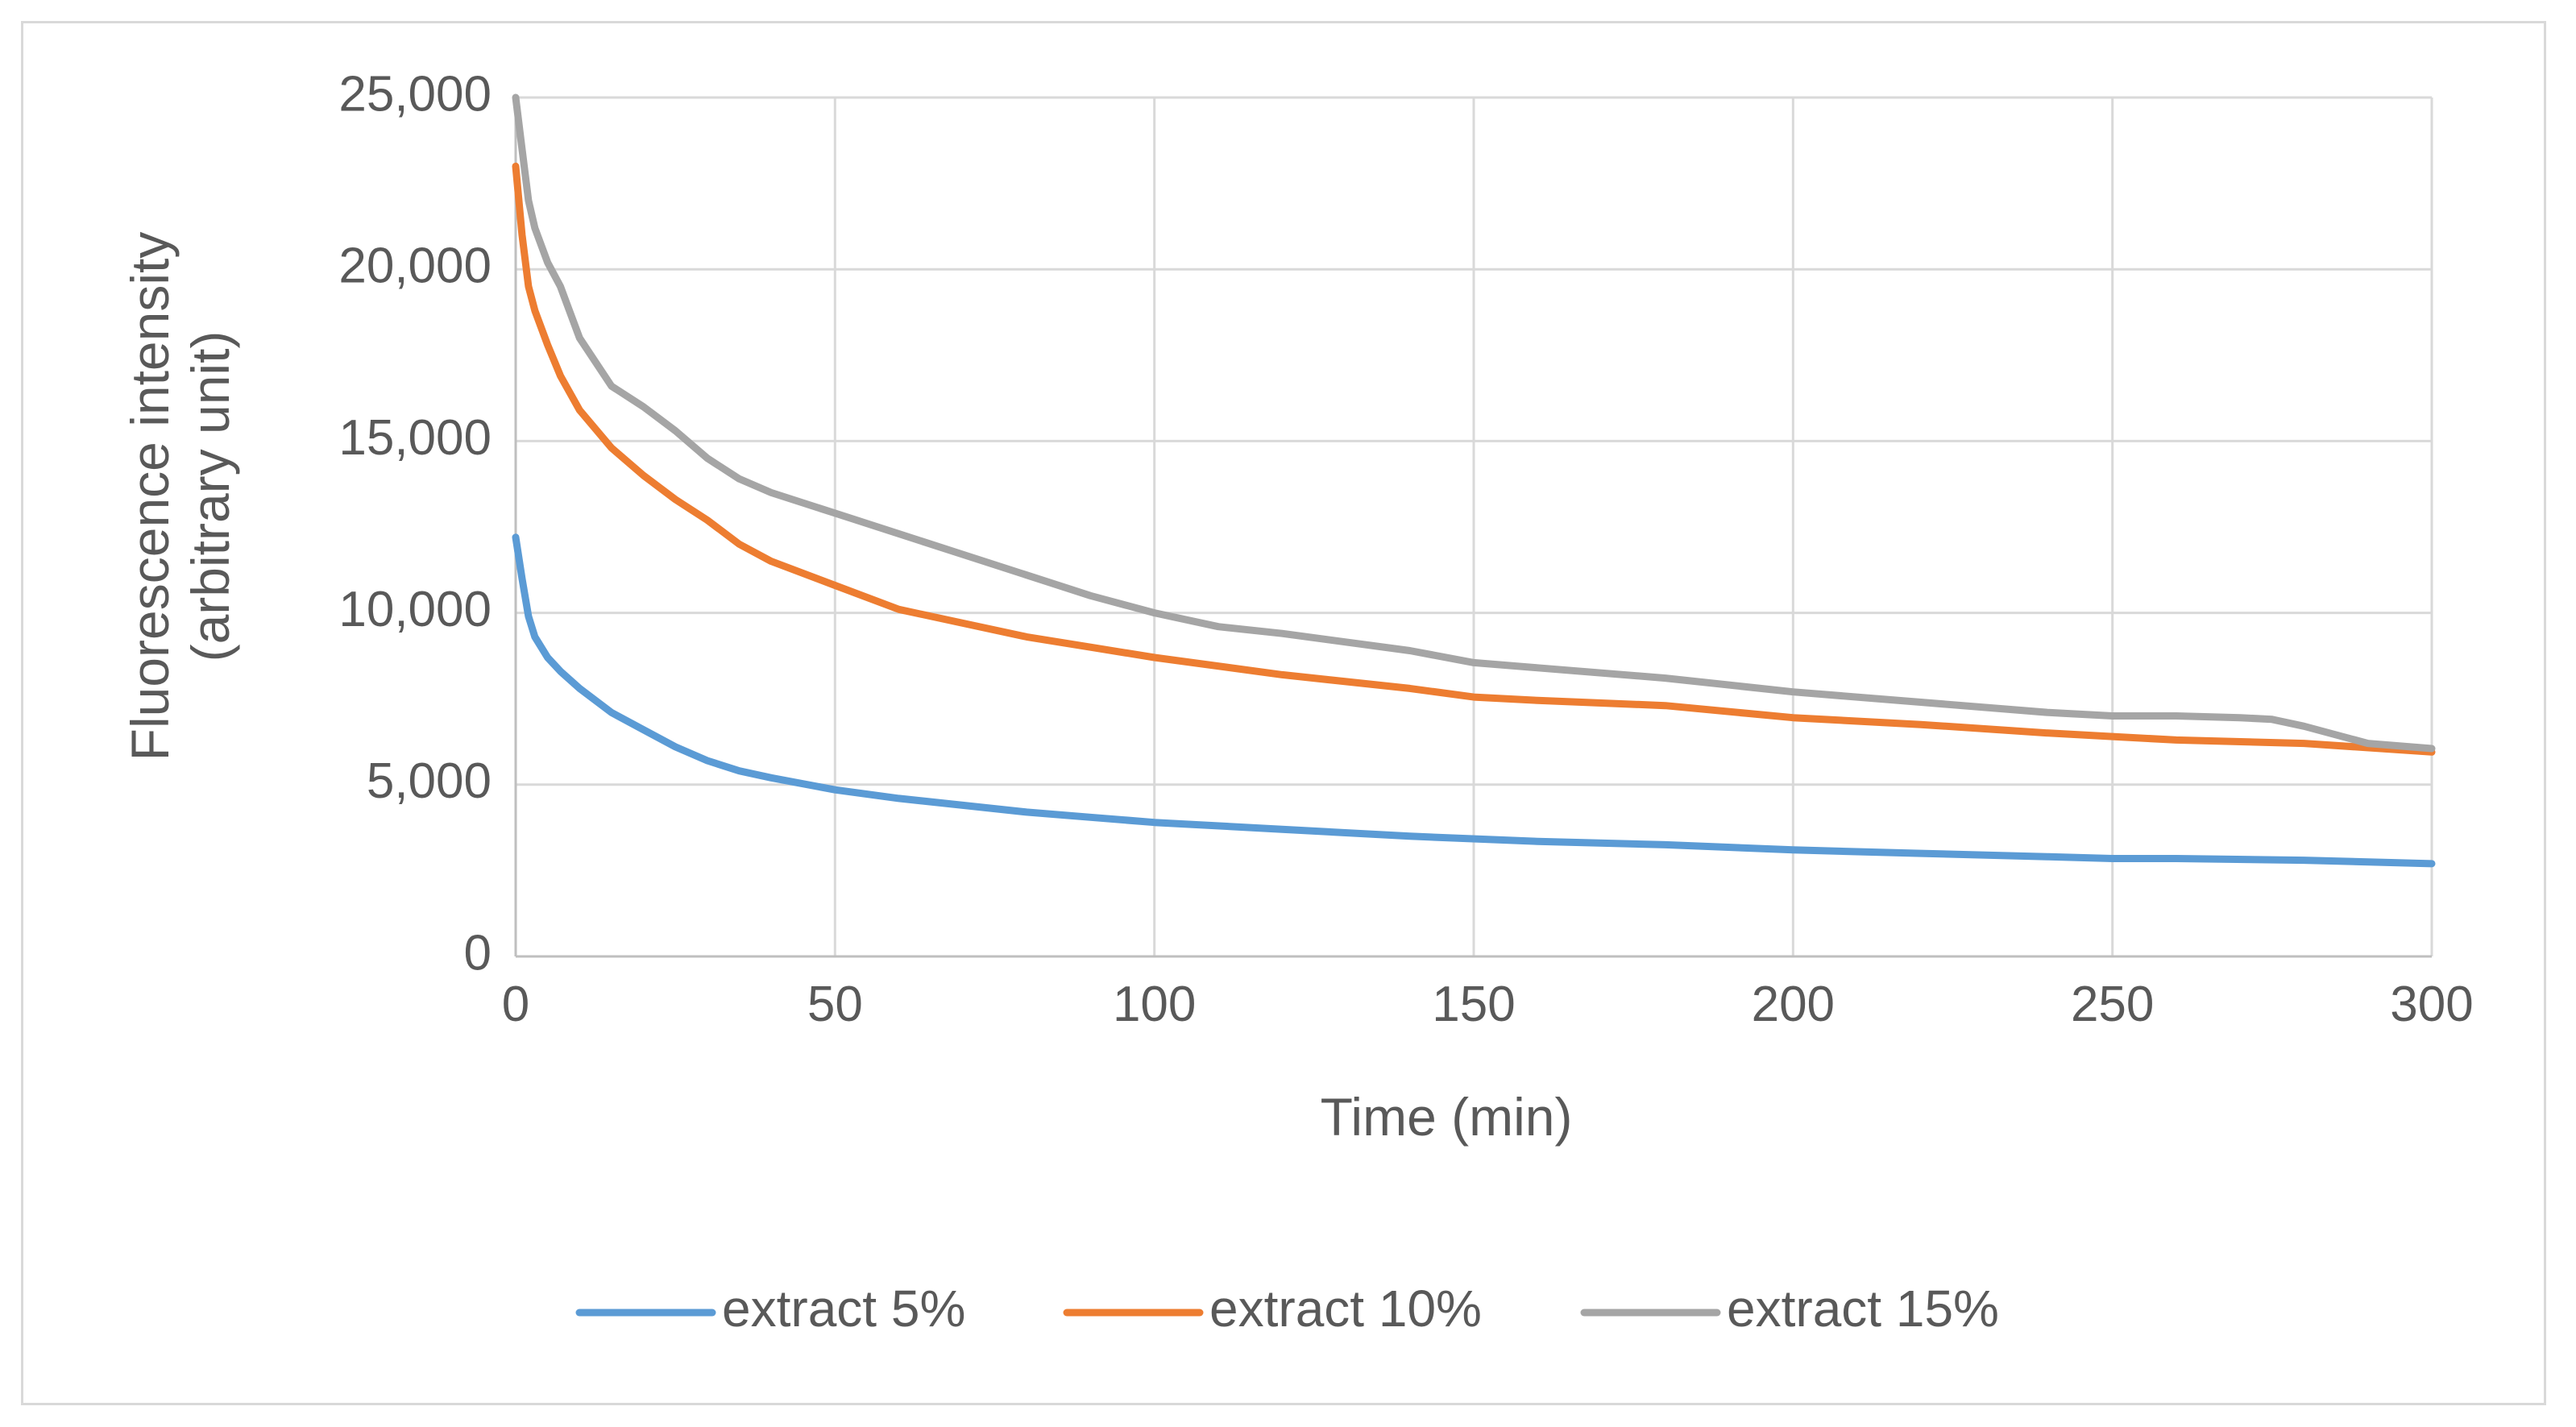 This screenshot has height=1427, width=2576. What do you see at coordinates (478, 953) in the screenshot?
I see `y-tick-label: 0` at bounding box center [478, 953].